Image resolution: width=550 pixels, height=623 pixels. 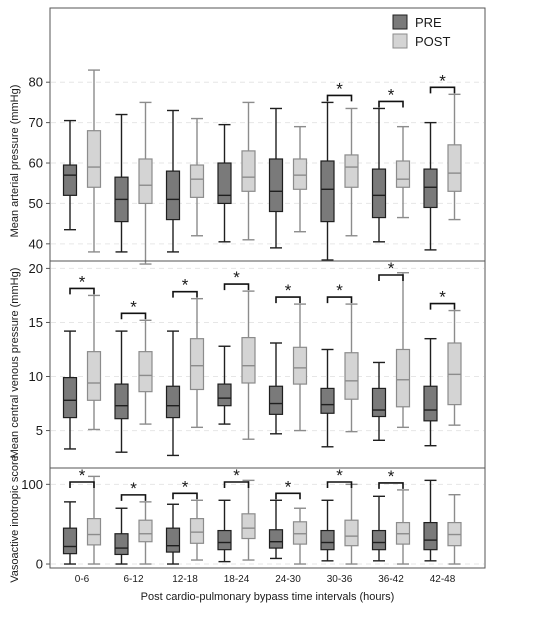 What do you see at coordinates (237, 579) in the screenshot?
I see `x-tick-label: 18-24` at bounding box center [237, 579].